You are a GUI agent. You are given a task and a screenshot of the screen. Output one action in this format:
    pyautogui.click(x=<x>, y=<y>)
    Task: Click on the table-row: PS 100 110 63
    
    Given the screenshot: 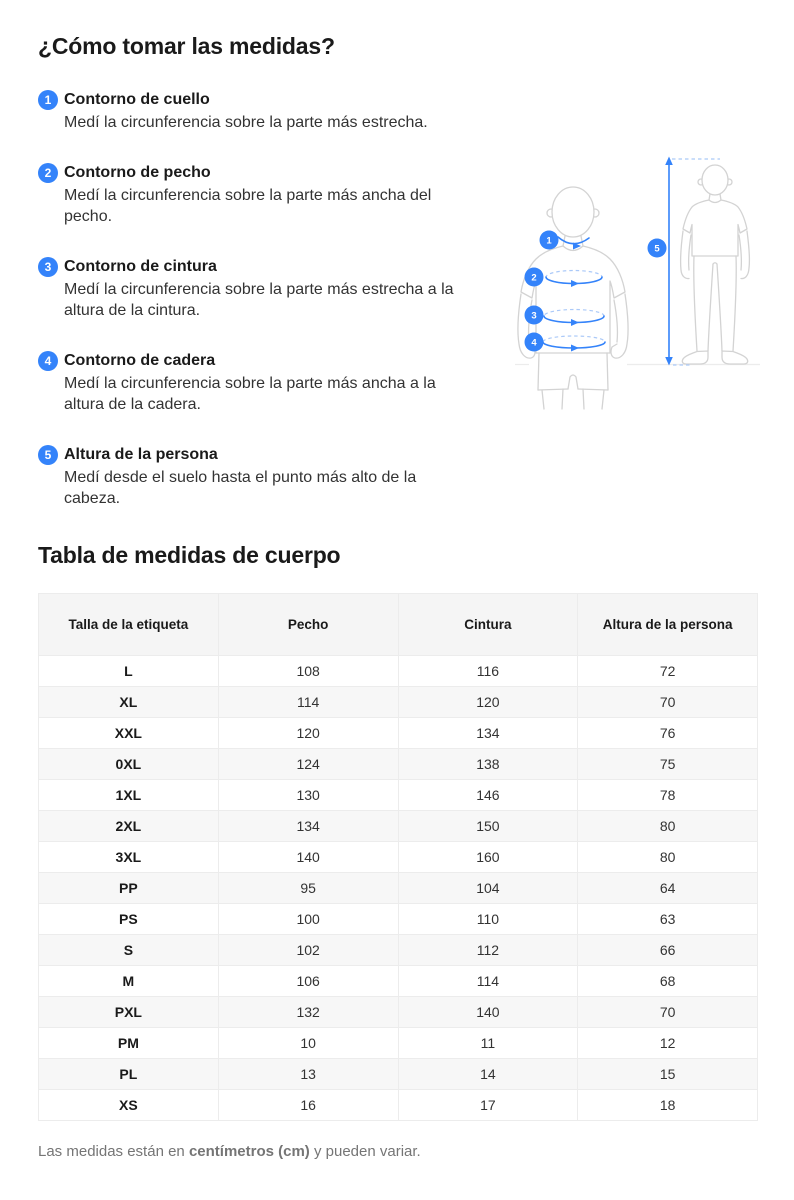 What is the action you would take?
    pyautogui.click(x=398, y=919)
    